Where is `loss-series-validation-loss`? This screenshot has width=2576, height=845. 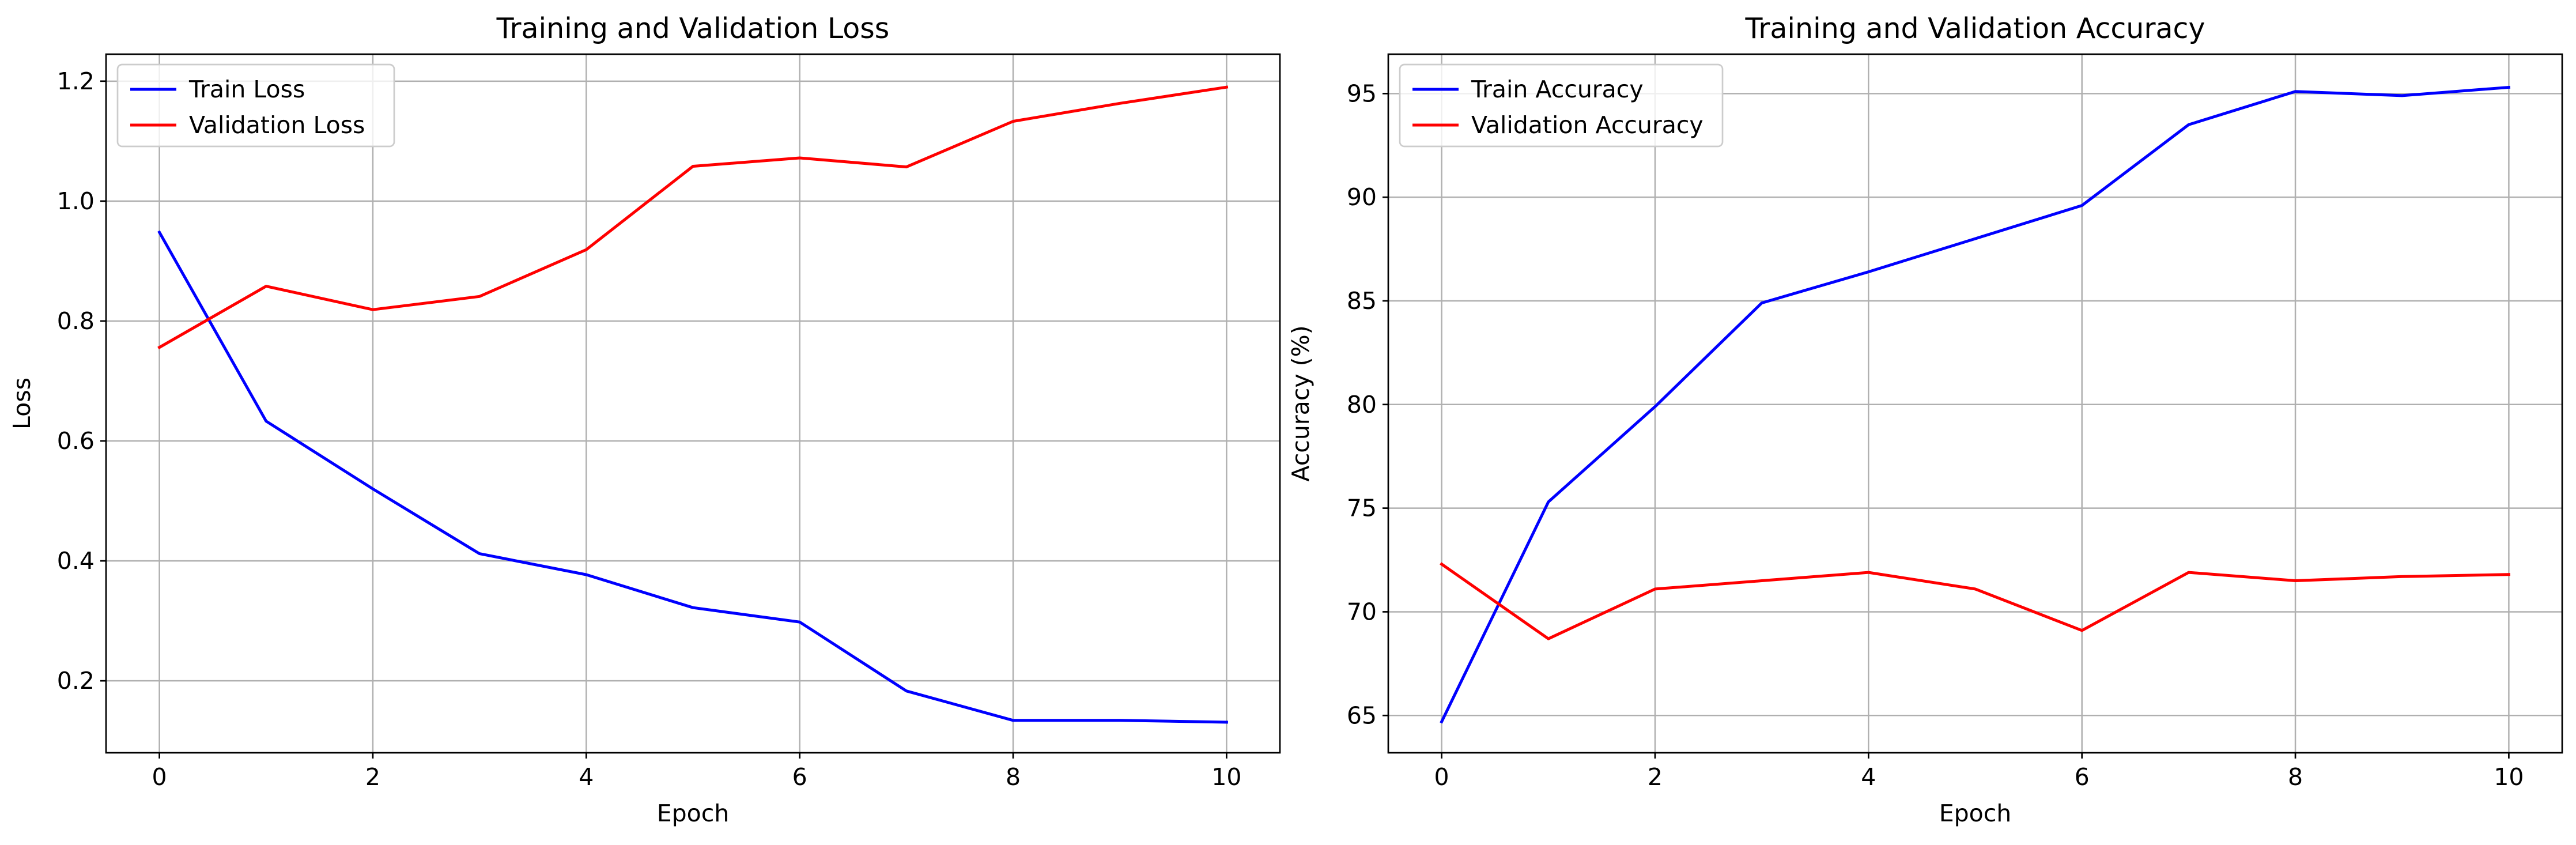
loss-series-validation-loss is located at coordinates (693, 217).